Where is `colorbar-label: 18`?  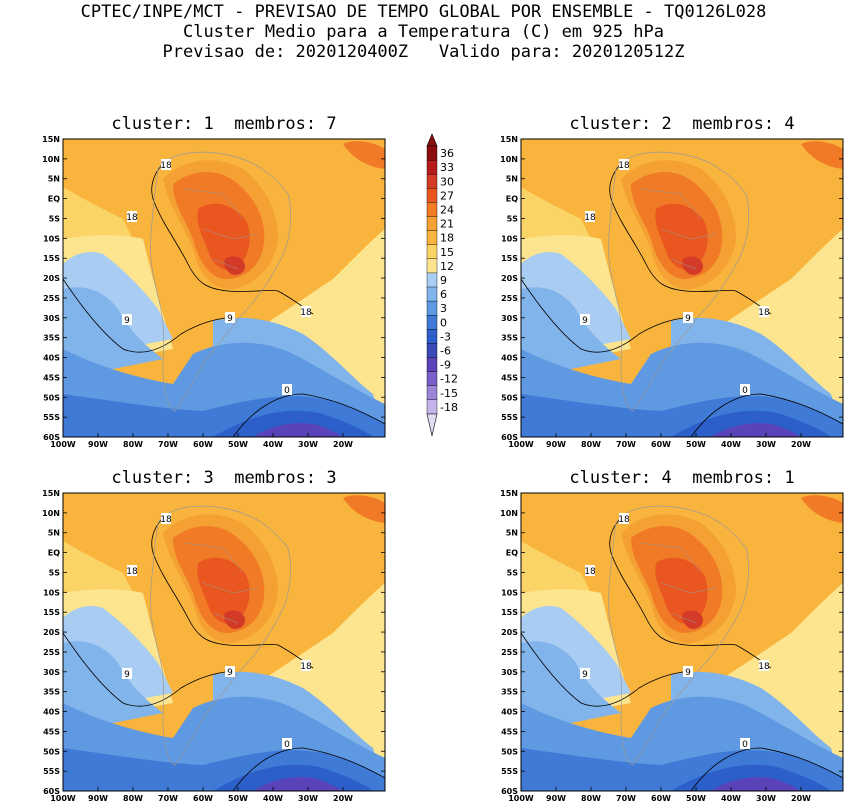 colorbar-label: 18 is located at coordinates (447, 238).